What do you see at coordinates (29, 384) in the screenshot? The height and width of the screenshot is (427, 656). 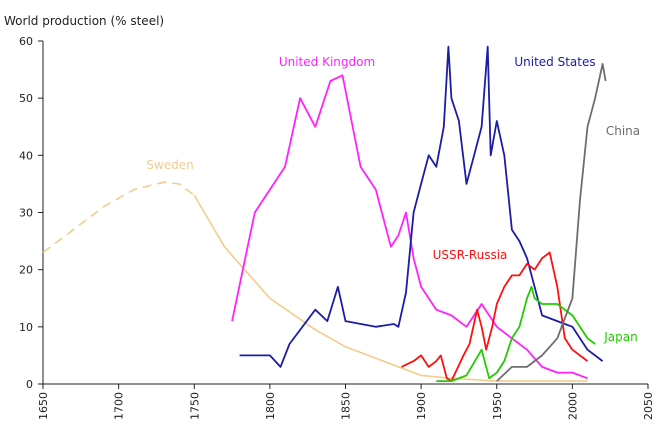 I see `y-tick-label: 0` at bounding box center [29, 384].